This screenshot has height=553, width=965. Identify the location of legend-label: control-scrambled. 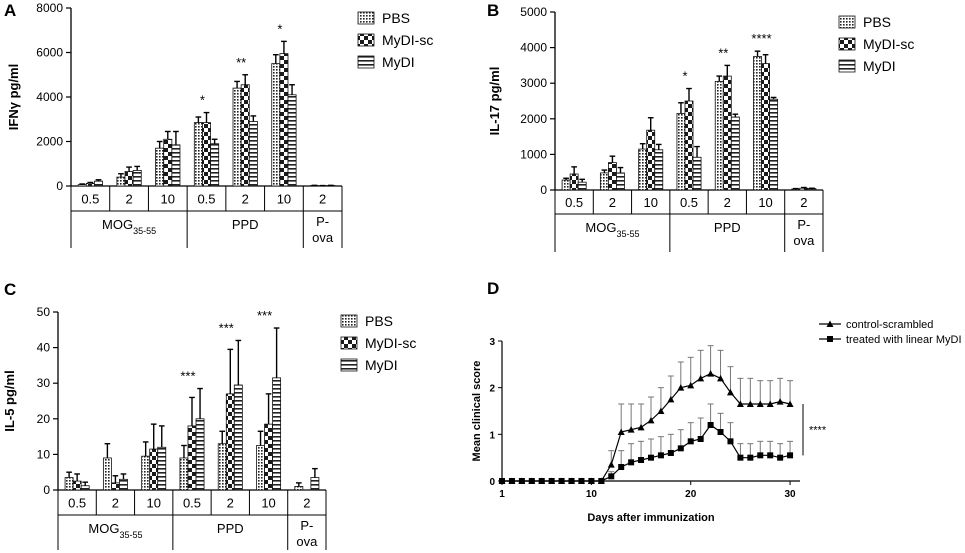
(889, 325).